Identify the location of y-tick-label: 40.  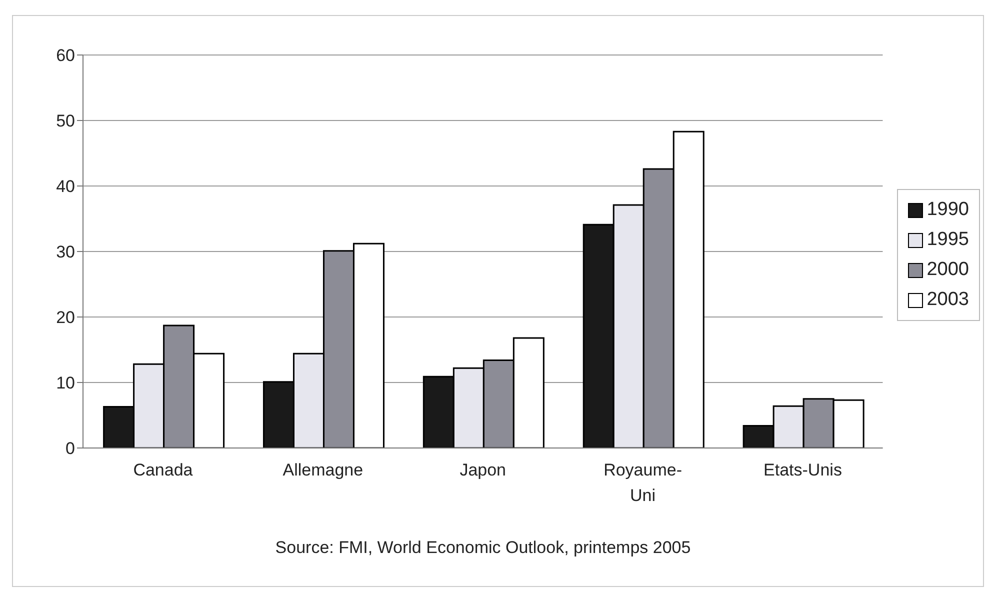
(65, 186).